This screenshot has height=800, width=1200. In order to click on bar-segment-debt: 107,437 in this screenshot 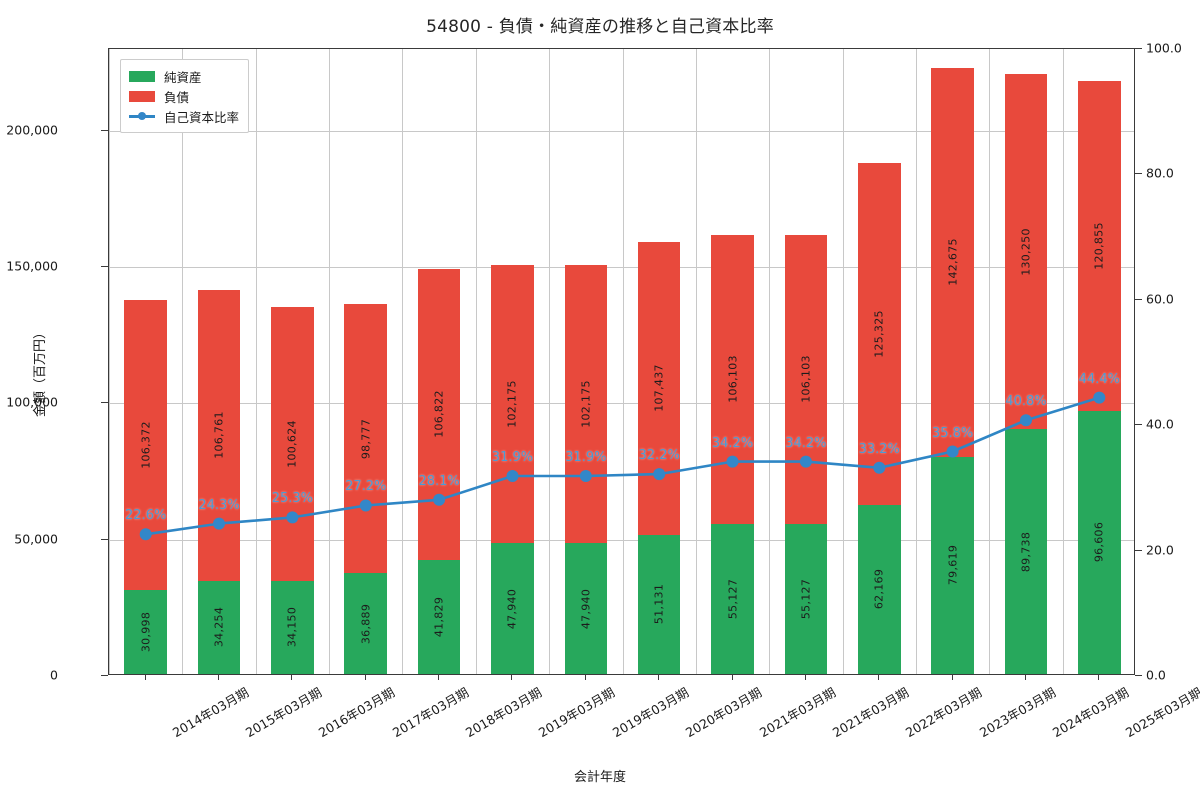, I will do `click(659, 388)`.